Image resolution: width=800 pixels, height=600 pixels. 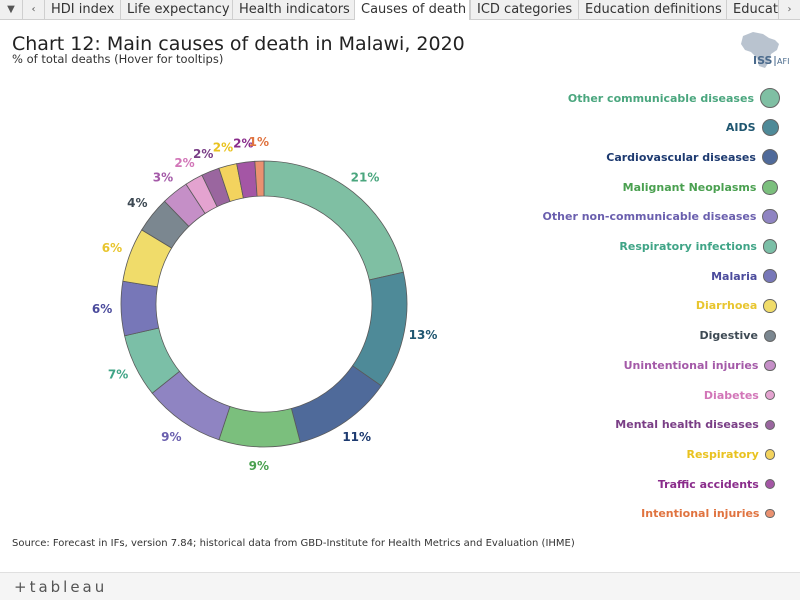 I want to click on legend-label: Malaria, so click(x=734, y=276).